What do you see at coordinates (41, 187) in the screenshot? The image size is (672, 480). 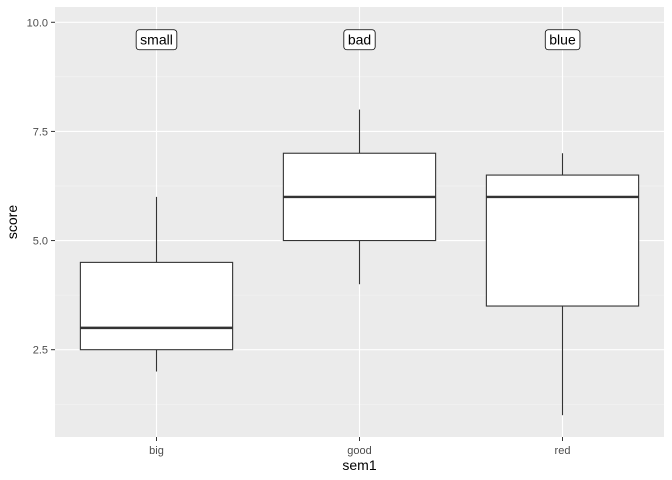 I see `y-axis: 2.5 5.0 7.5 10.0` at bounding box center [41, 187].